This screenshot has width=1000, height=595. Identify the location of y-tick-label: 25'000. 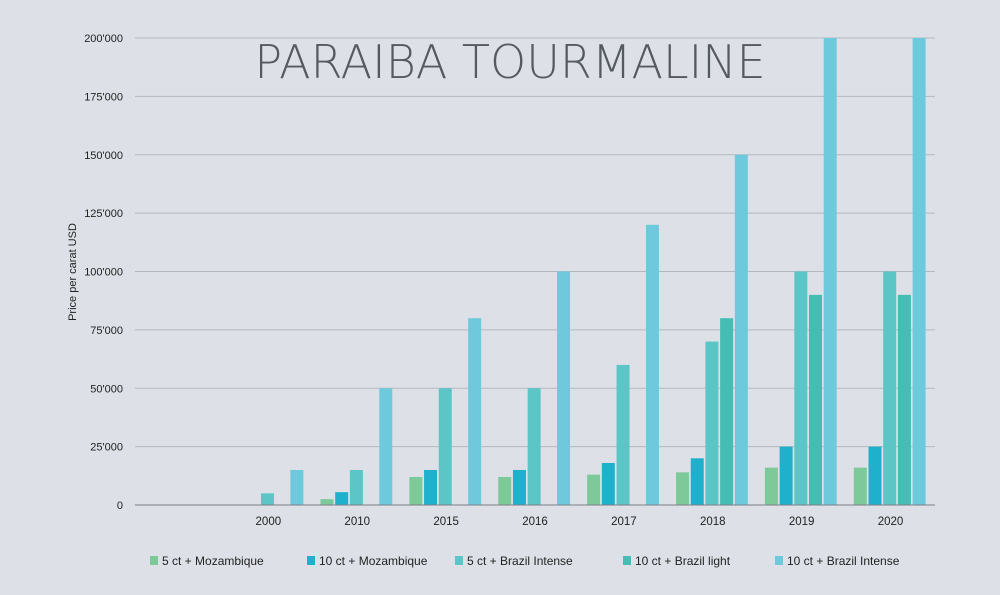
(106, 448).